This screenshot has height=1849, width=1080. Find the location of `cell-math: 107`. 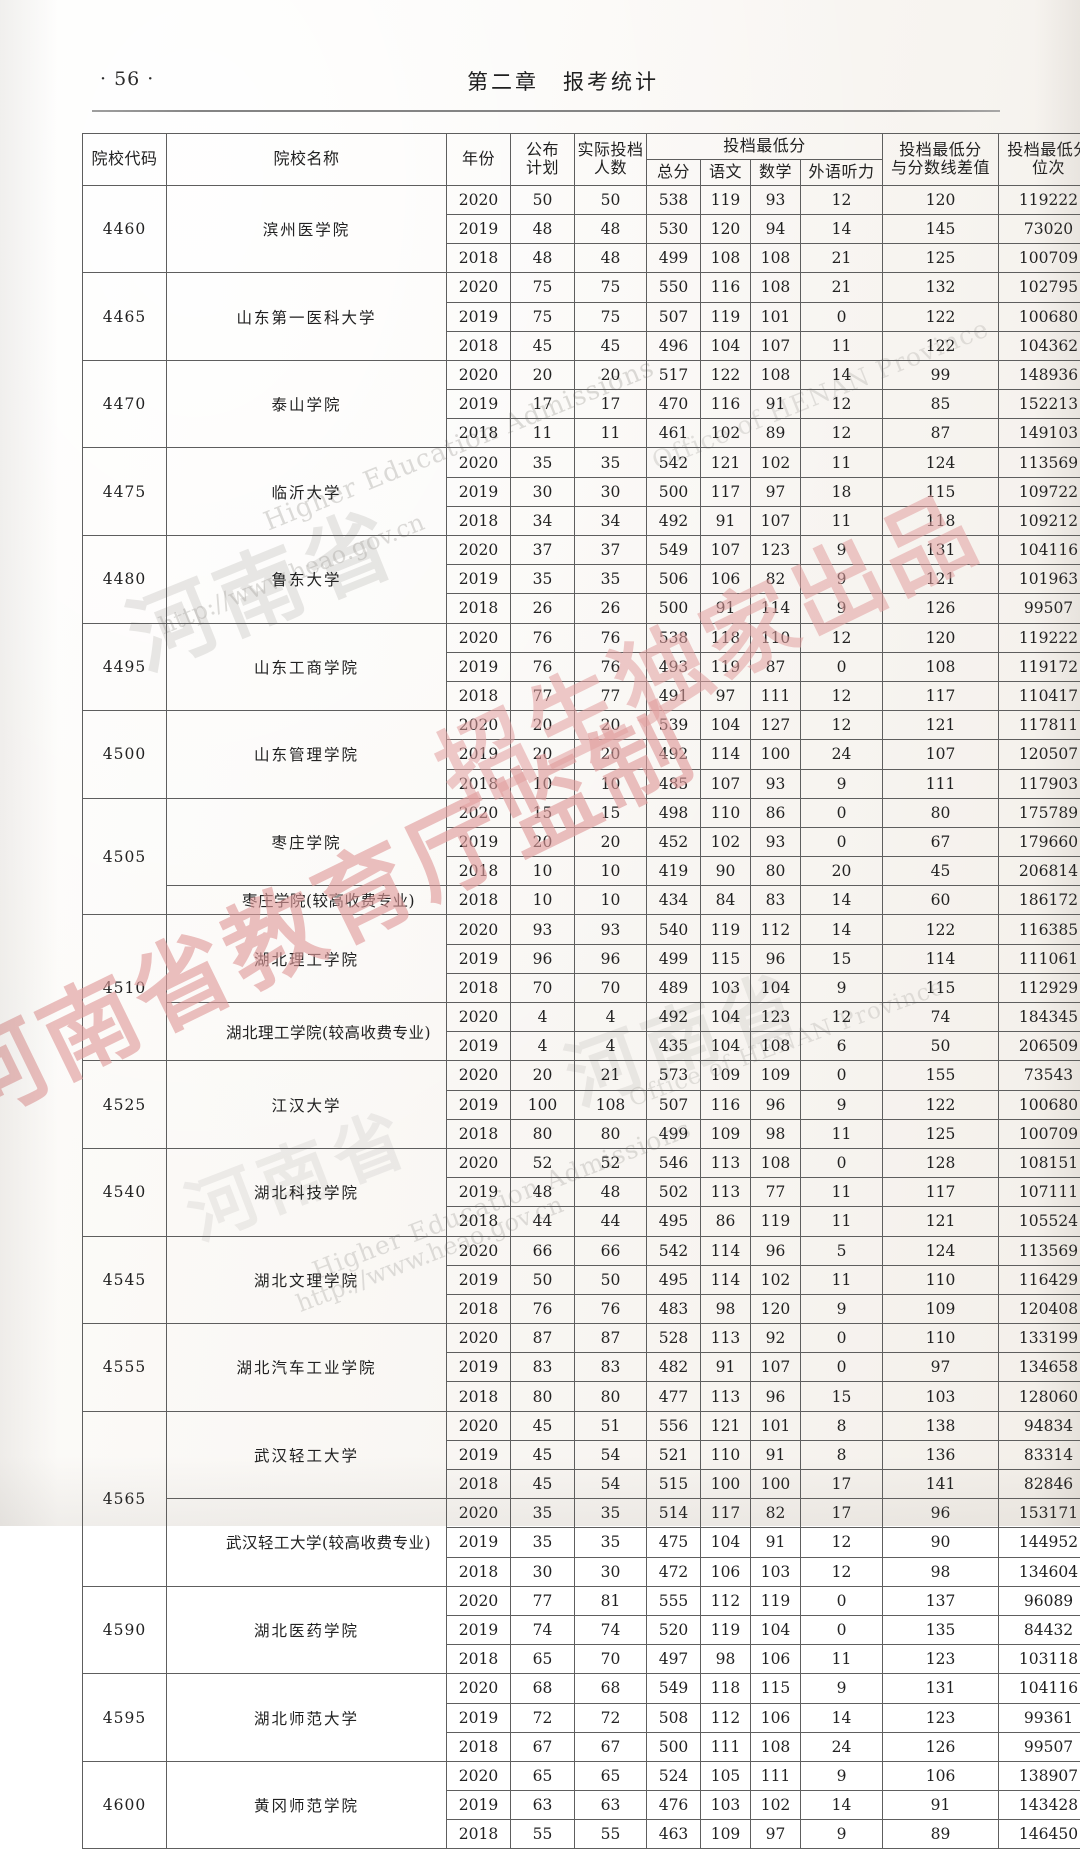

cell-math: 107 is located at coordinates (776, 345).